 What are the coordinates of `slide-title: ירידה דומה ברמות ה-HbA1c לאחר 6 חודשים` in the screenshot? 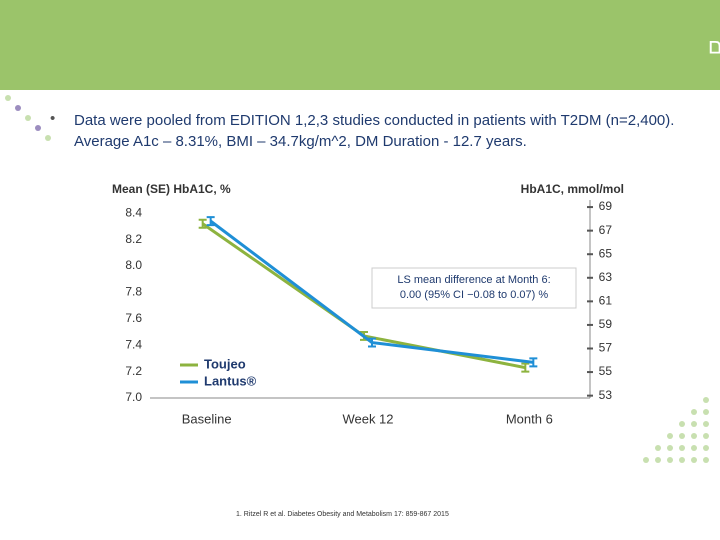 It's located at (714, 47).